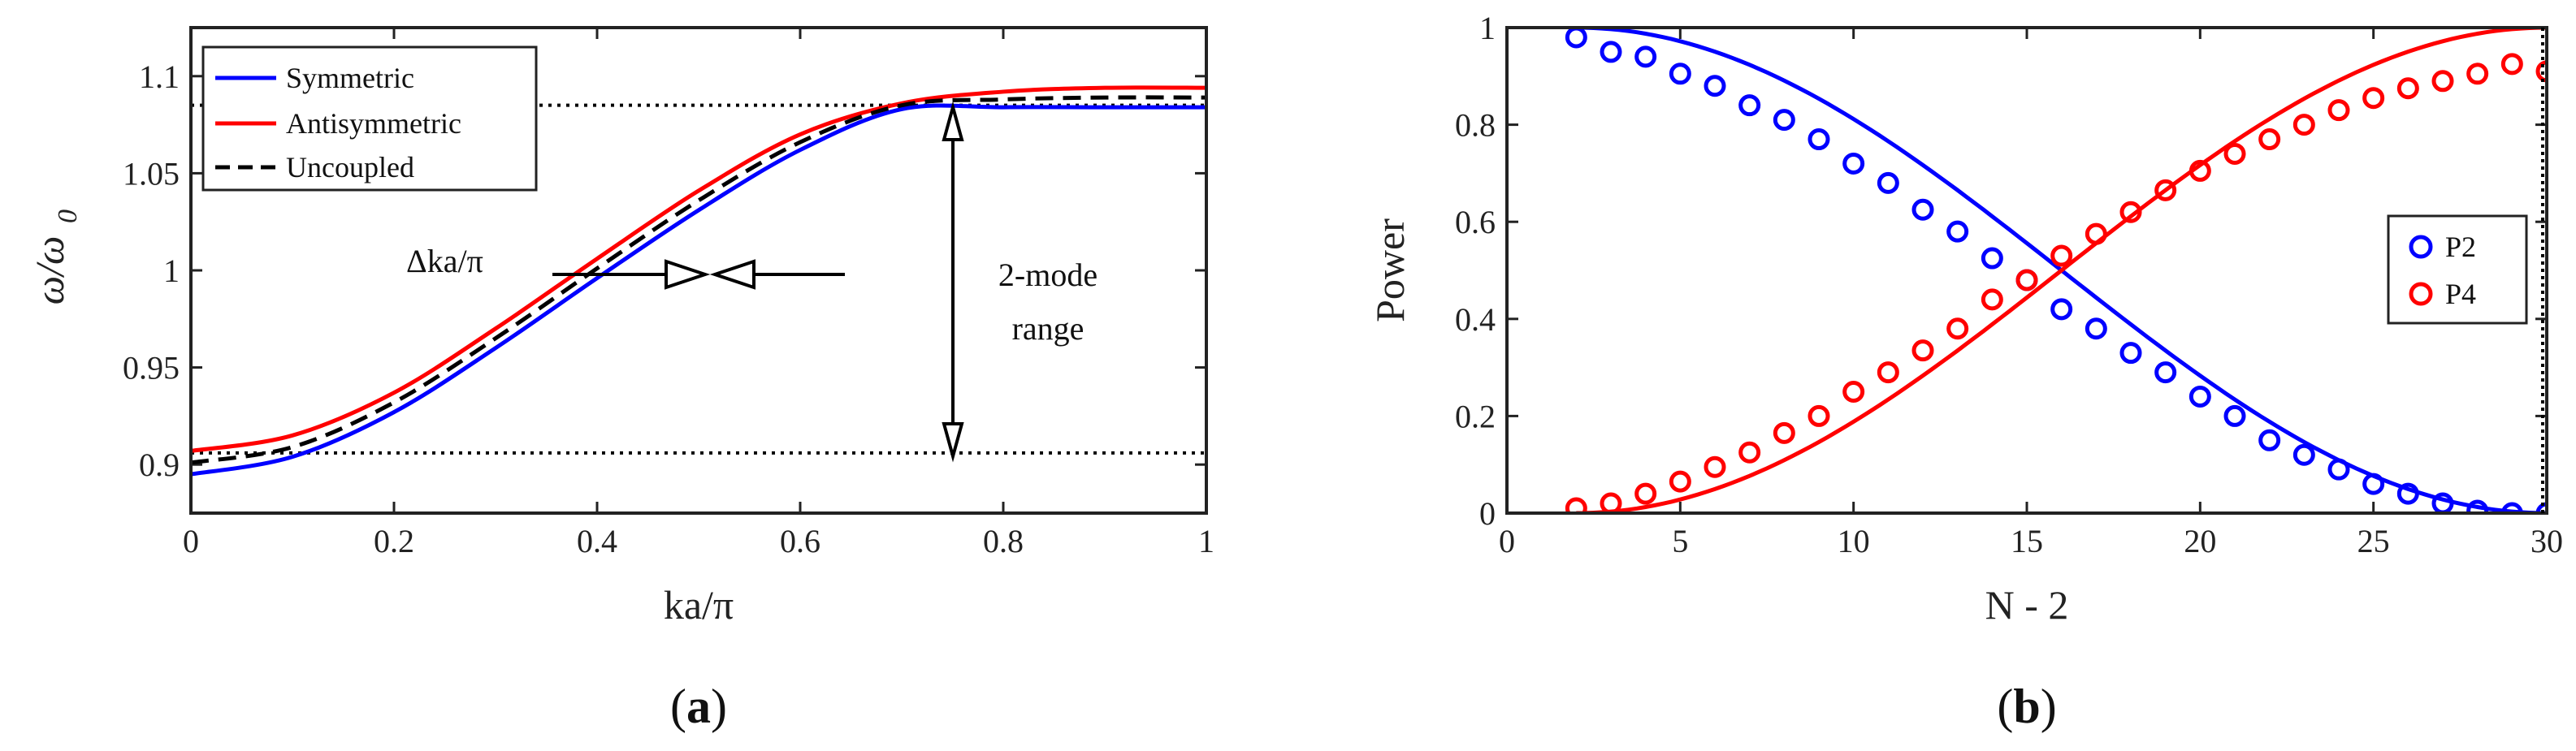  What do you see at coordinates (2200, 541) in the screenshot?
I see `b-xtick-label: 20` at bounding box center [2200, 541].